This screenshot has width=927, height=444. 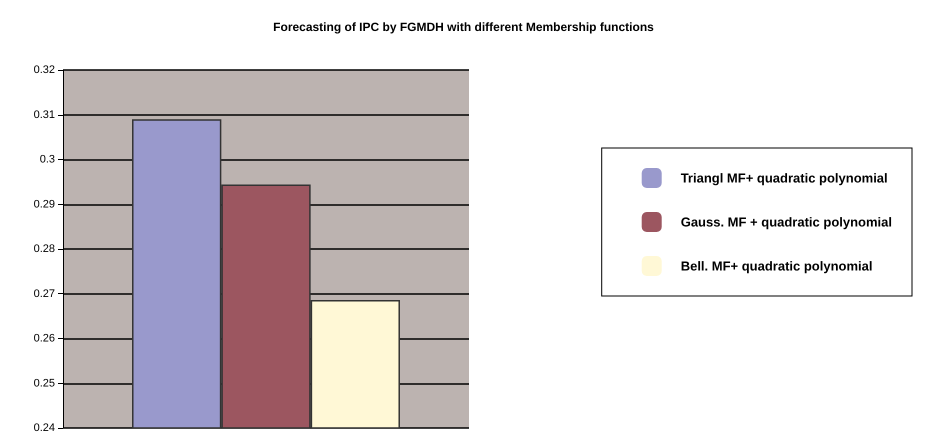 What do you see at coordinates (47, 160) in the screenshot?
I see `y-tick-label: 0.3` at bounding box center [47, 160].